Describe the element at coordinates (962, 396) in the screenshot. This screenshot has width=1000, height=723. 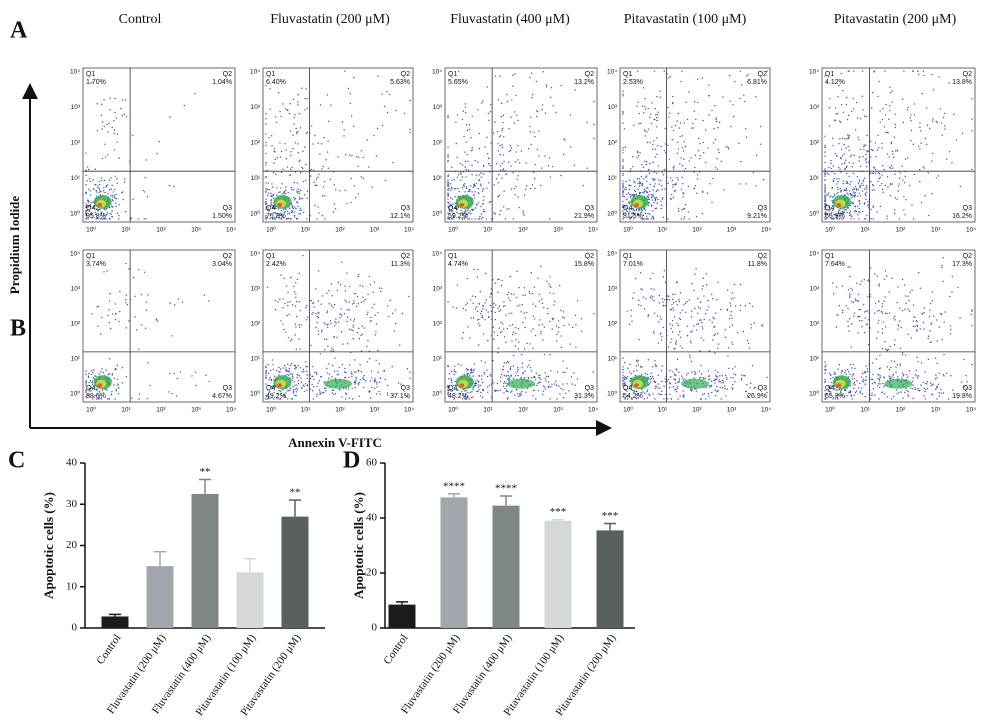
I see `quadrant-percent: 19.8%` at that location.